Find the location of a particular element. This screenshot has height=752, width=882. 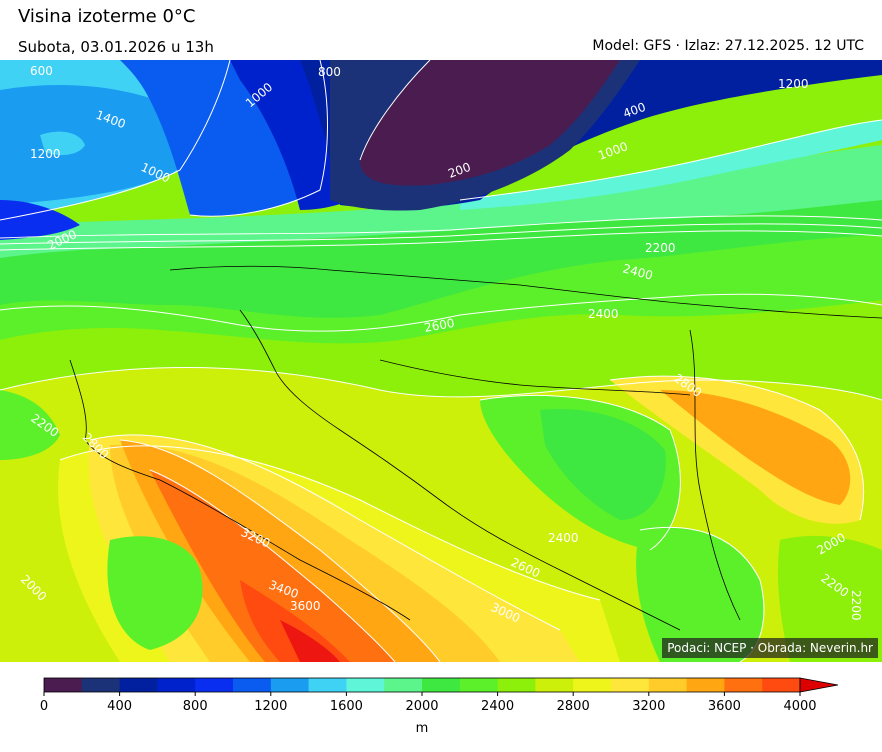

colorbar-ticks: 0 400 800 1200 1600 2000 2400 2800 3200 3600 4000 is located at coordinates (428, 703).